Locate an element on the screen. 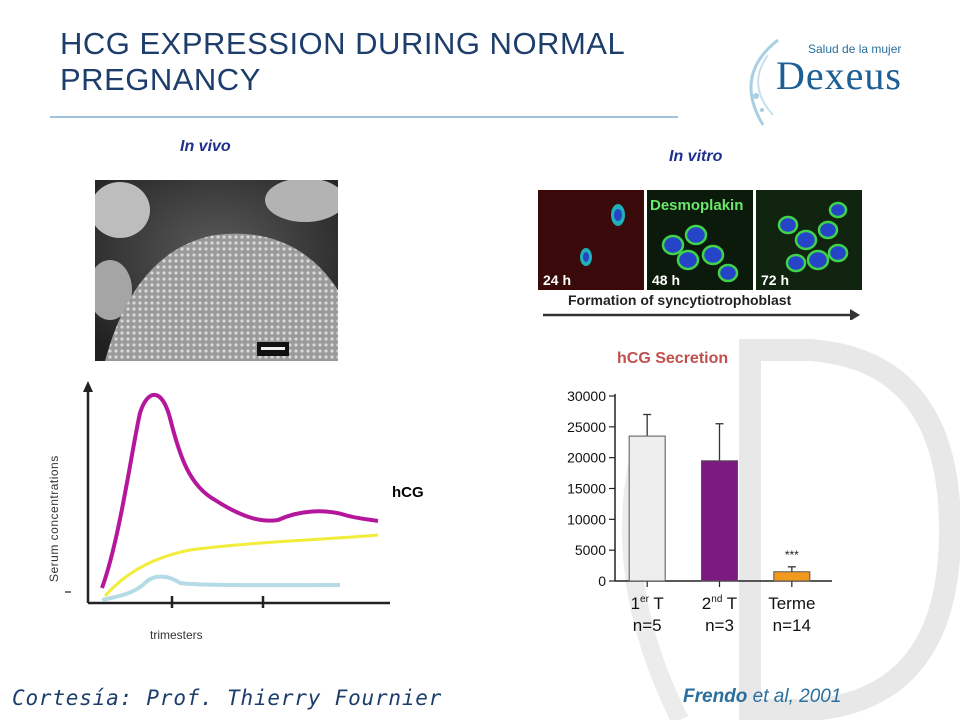  in-vivo-label: In vivo is located at coordinates (205, 146).